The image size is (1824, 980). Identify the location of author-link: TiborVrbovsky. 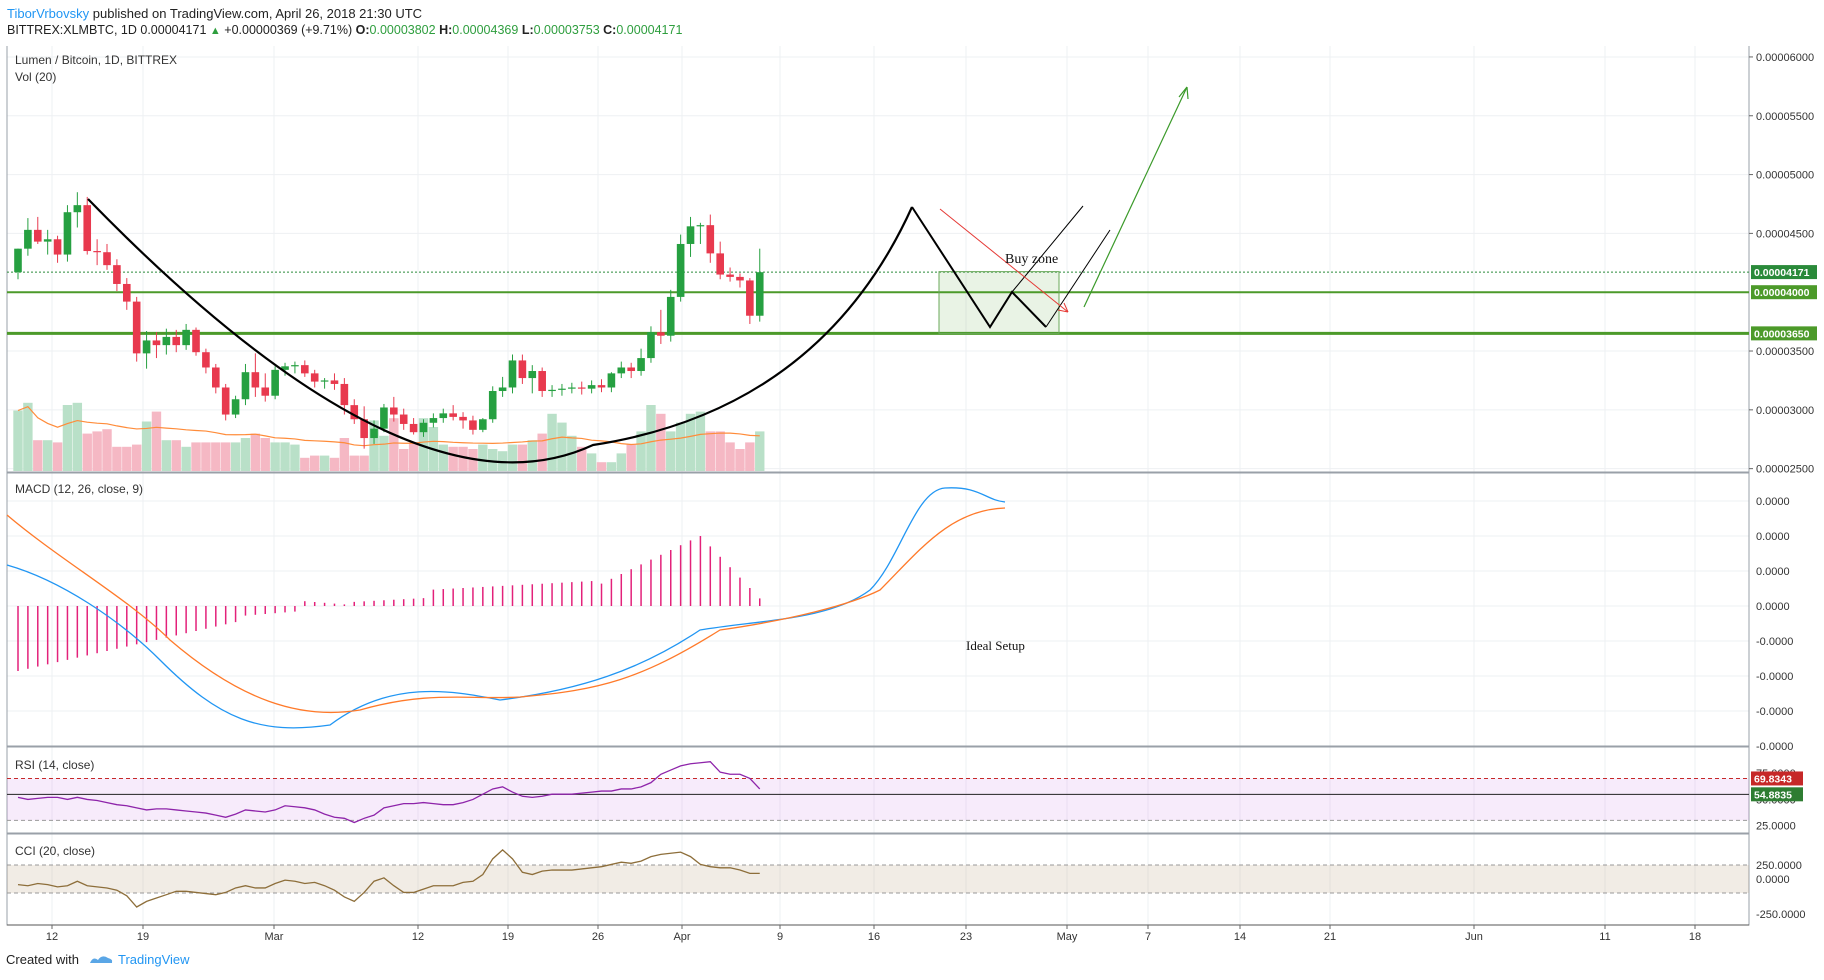
(48, 13).